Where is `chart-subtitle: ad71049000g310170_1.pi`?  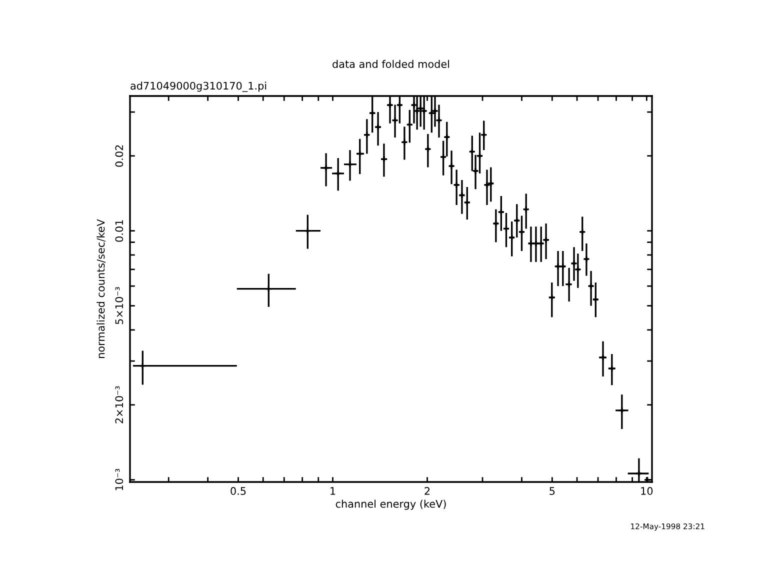 chart-subtitle: ad71049000g310170_1.pi is located at coordinates (198, 87).